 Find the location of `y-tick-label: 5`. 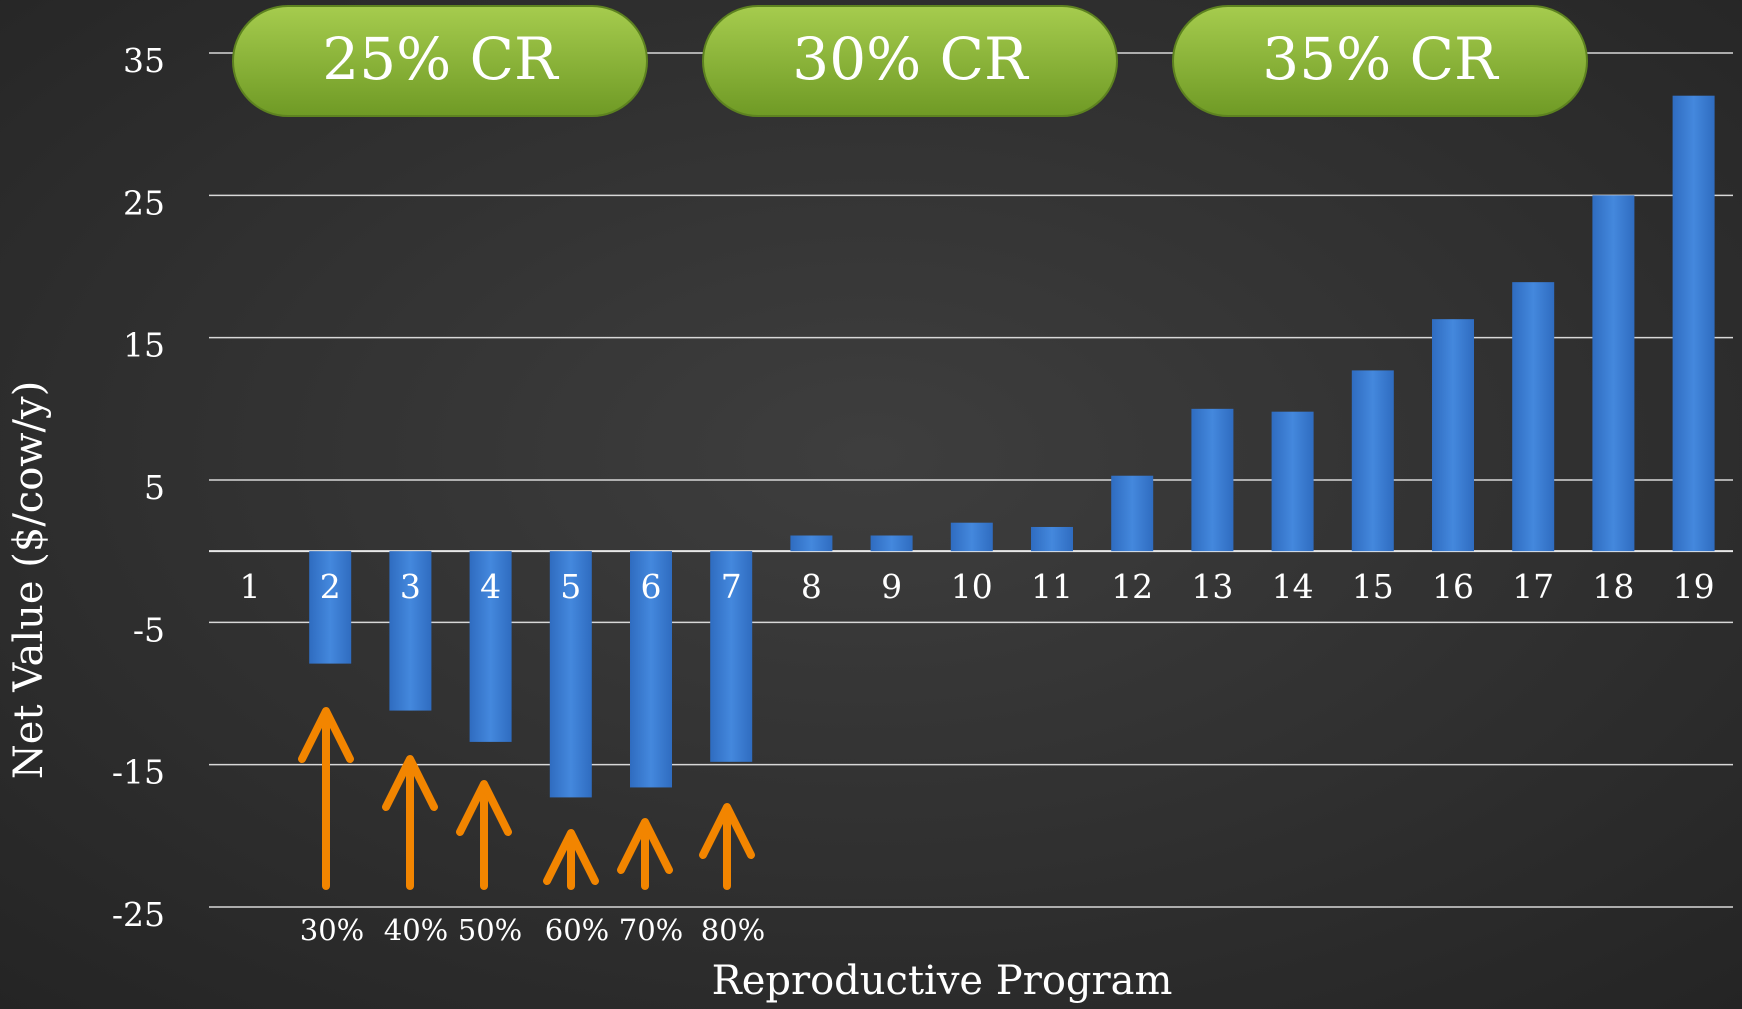

y-tick-label: 5 is located at coordinates (154, 487).